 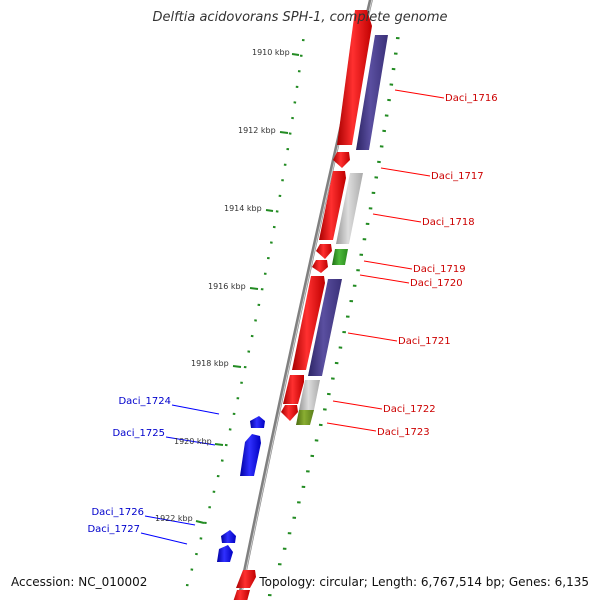 I want to click on gene-Daci_1724-arrow, so click(x=257, y=422).